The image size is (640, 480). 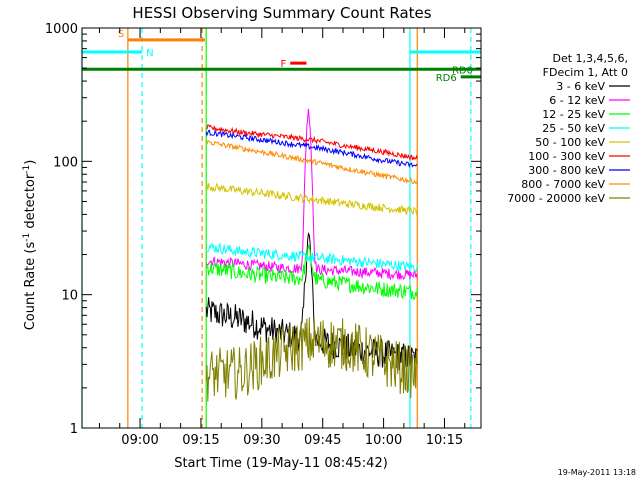 I want to click on legend-label-0: 3 - 6 keV, so click(x=580, y=86).